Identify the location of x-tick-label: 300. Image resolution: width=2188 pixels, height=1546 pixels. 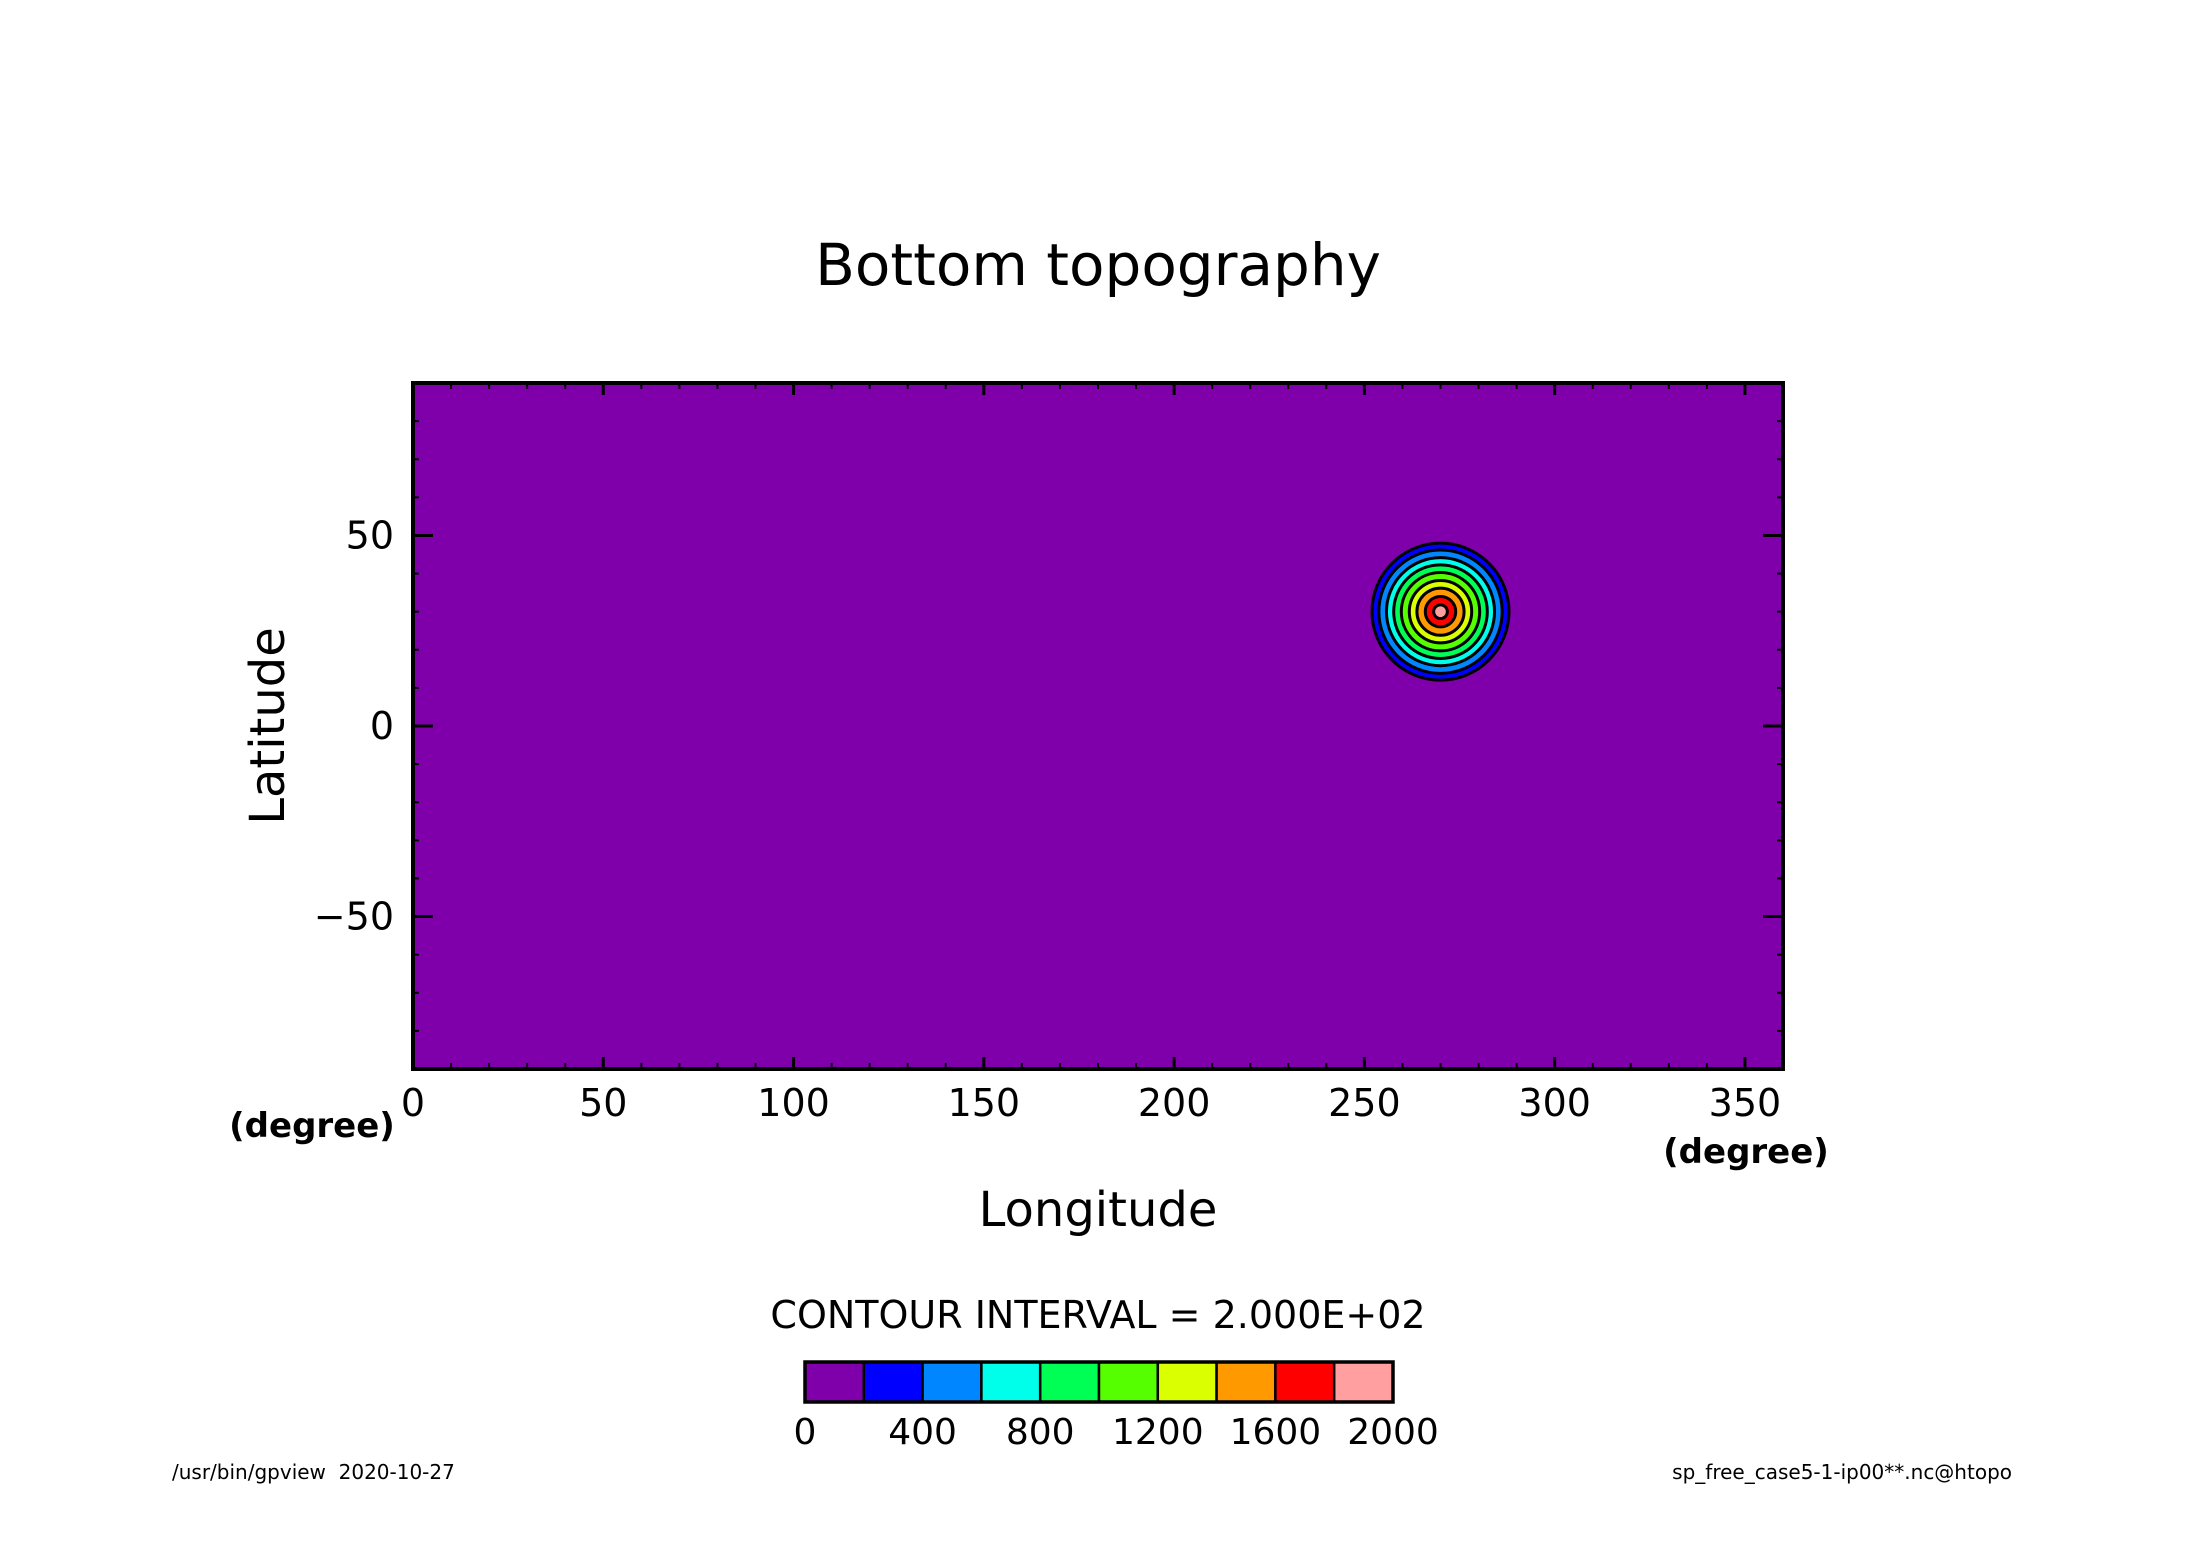
(1554, 1103).